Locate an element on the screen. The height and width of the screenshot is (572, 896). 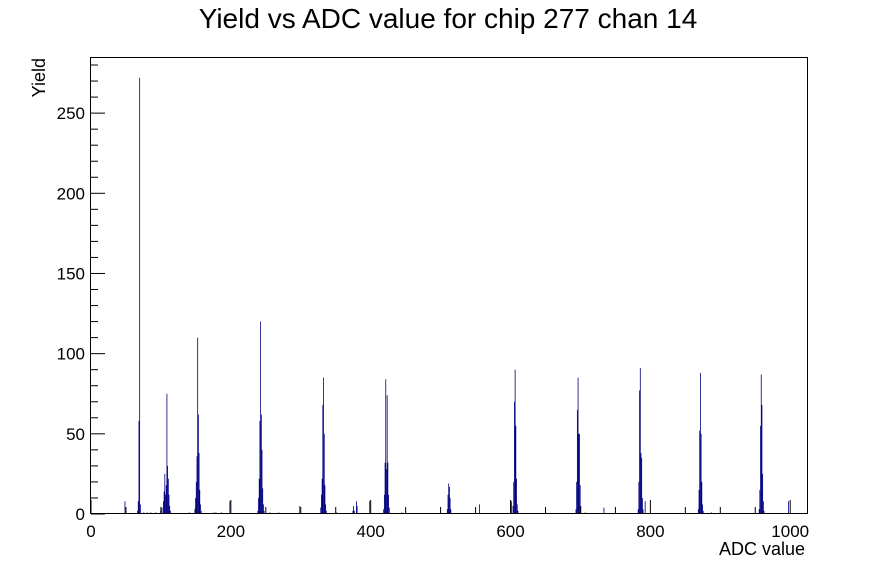
x-tick-label: 1000 is located at coordinates (790, 531).